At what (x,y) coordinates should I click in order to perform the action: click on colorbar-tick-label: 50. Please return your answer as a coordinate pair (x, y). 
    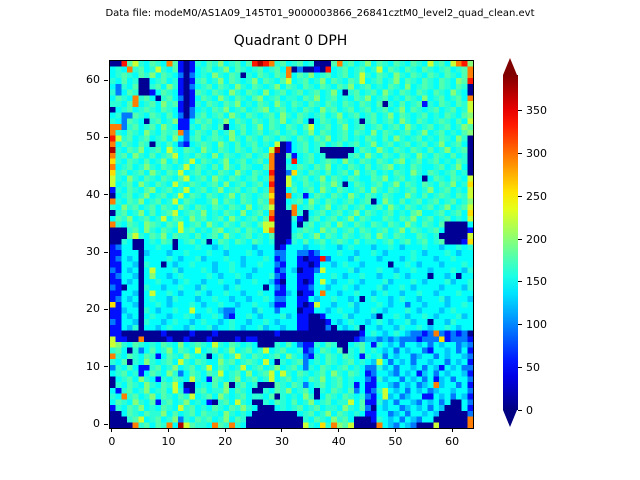
    Looking at the image, I should click on (533, 367).